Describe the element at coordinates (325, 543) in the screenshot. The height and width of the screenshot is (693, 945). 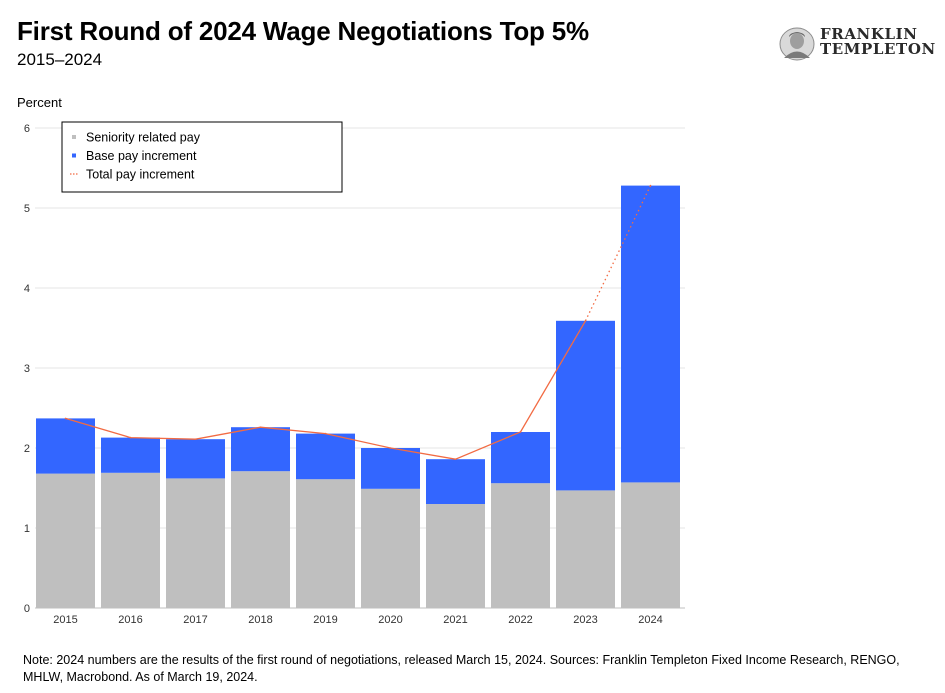
I see `bar-seniority-2019` at that location.